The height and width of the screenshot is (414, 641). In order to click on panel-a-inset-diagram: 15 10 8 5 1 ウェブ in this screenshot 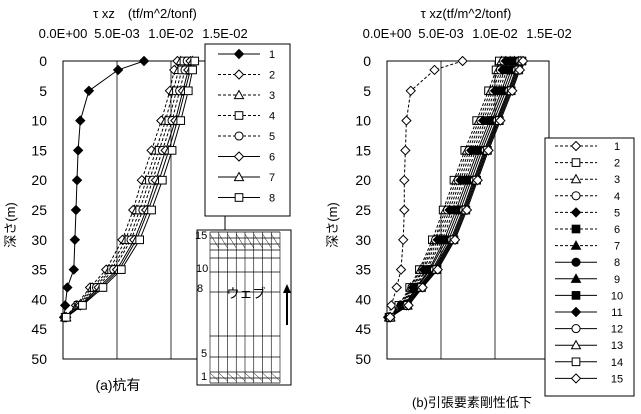, I will do `click(243, 307)`.